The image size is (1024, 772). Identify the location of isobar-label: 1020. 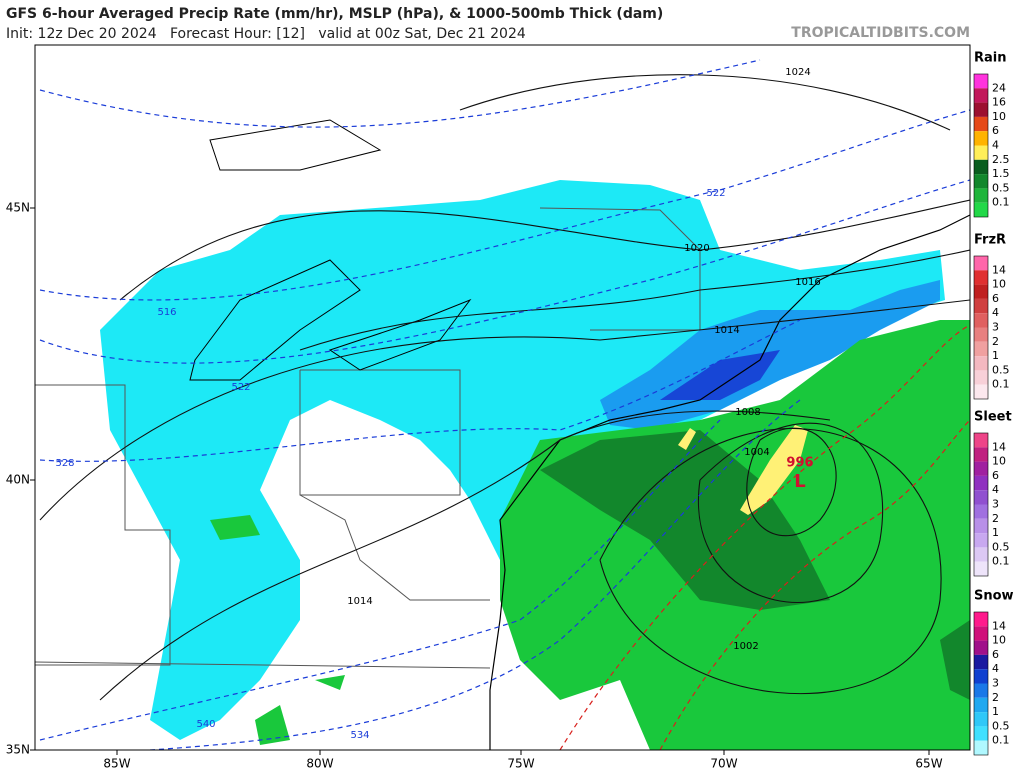
(696, 248).